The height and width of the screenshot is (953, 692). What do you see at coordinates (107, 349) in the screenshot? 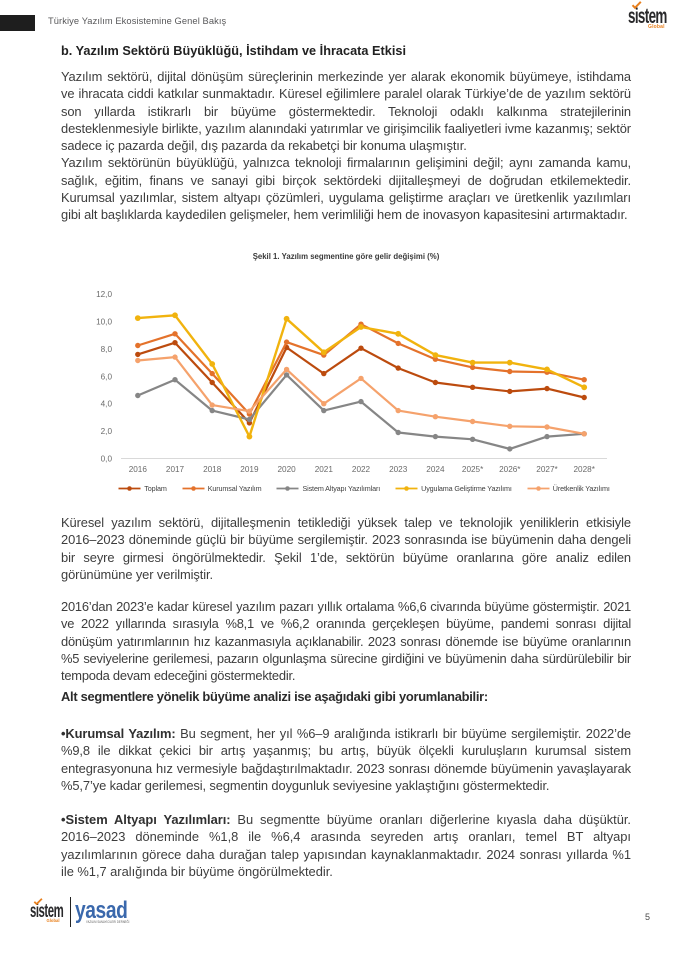
I see `svg-text: 8,0` at bounding box center [107, 349].